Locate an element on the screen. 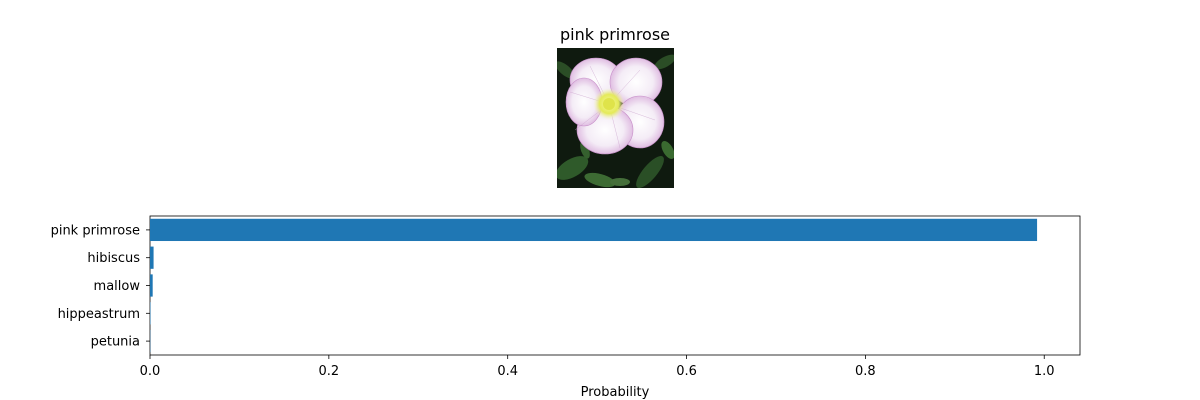  x-tick-label: 0.4 is located at coordinates (507, 371).